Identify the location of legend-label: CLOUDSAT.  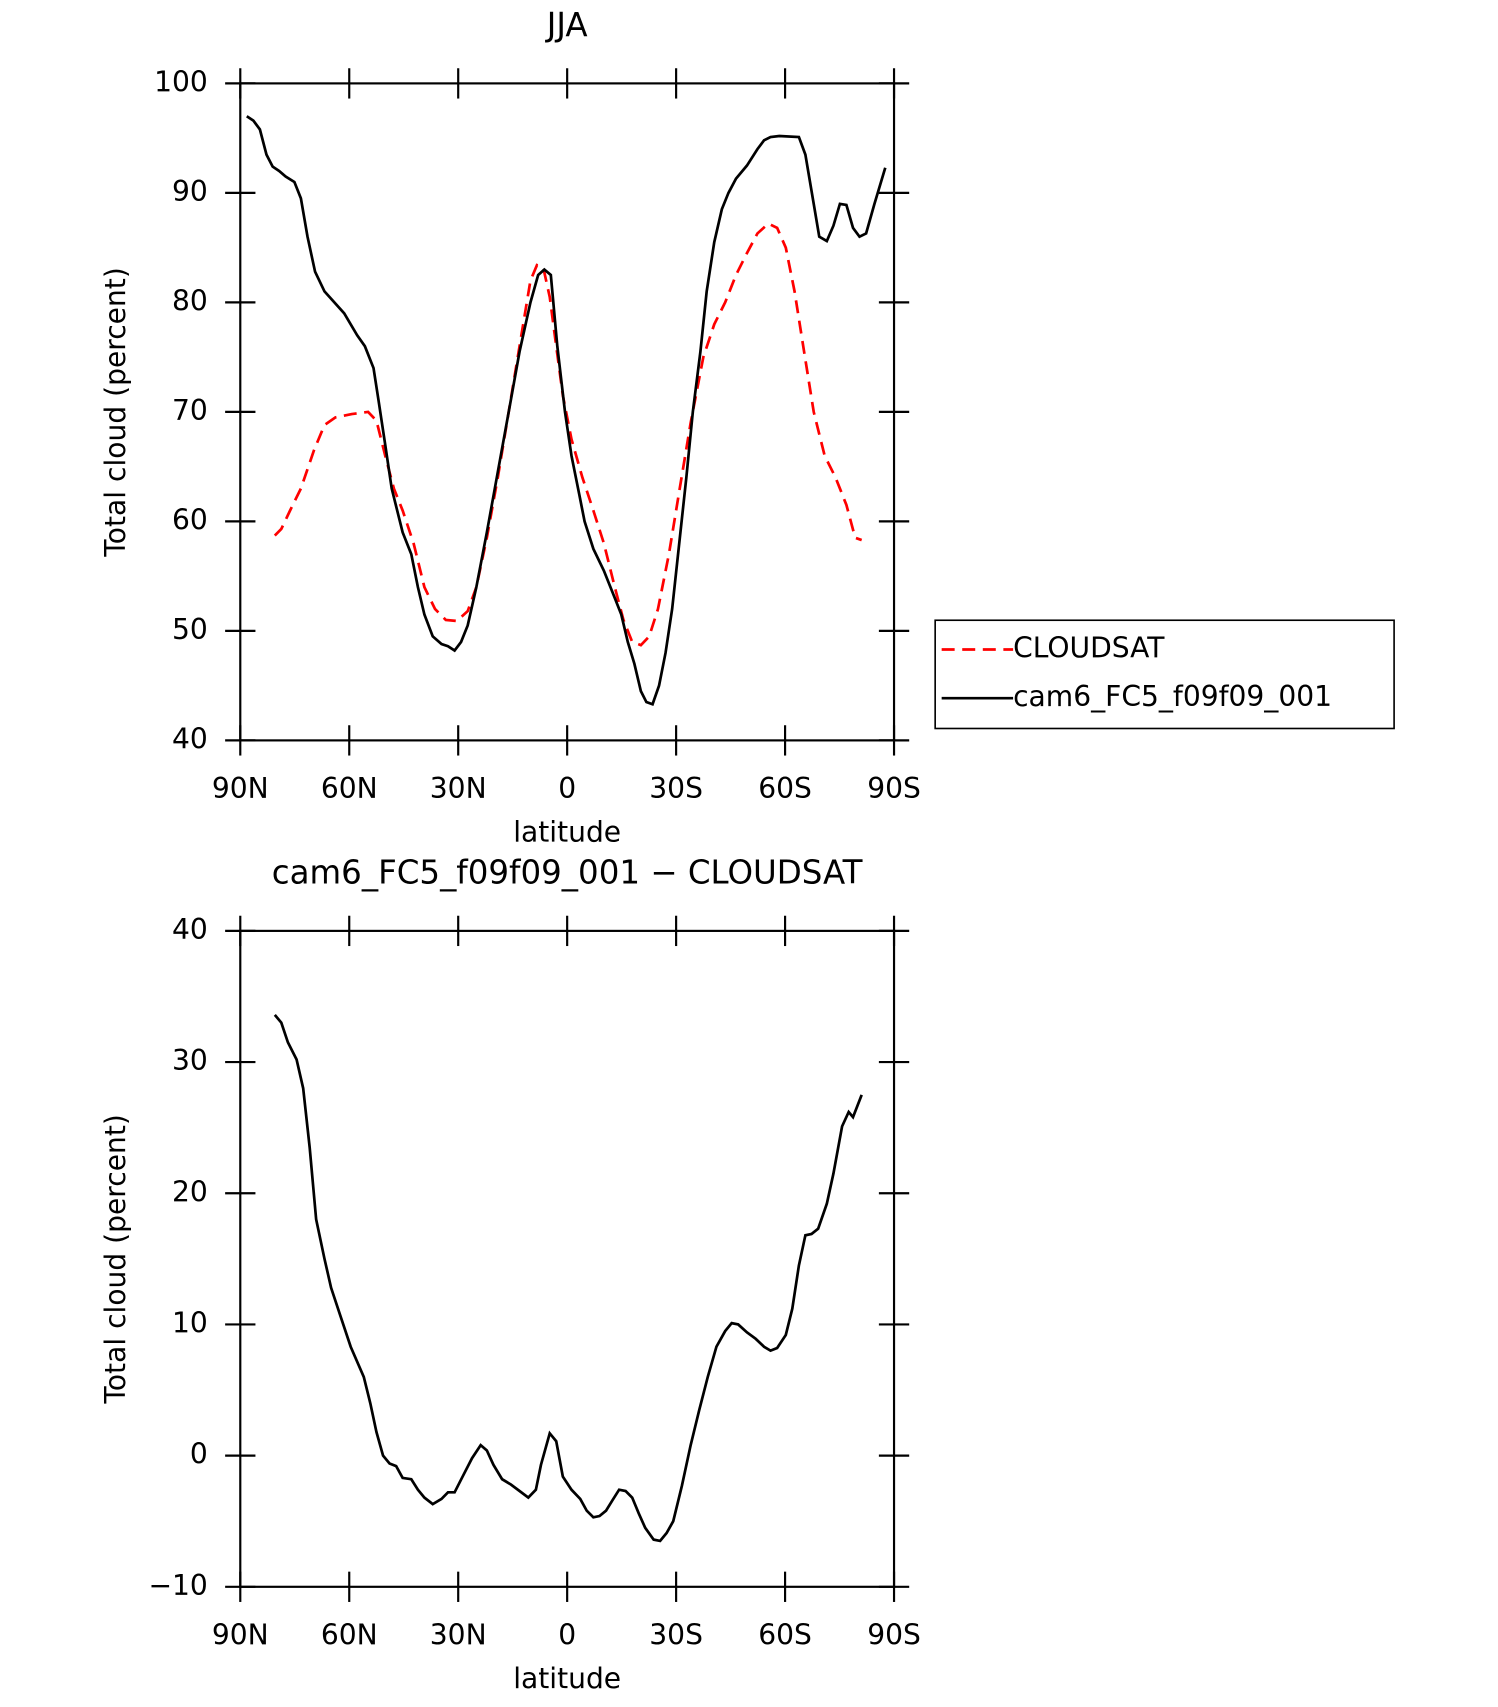
(1089, 647).